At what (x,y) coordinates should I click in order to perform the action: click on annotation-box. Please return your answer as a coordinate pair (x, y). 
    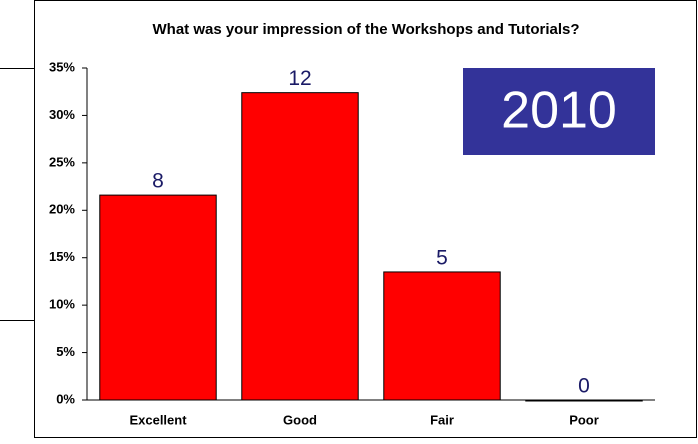
    Looking at the image, I should click on (559, 111).